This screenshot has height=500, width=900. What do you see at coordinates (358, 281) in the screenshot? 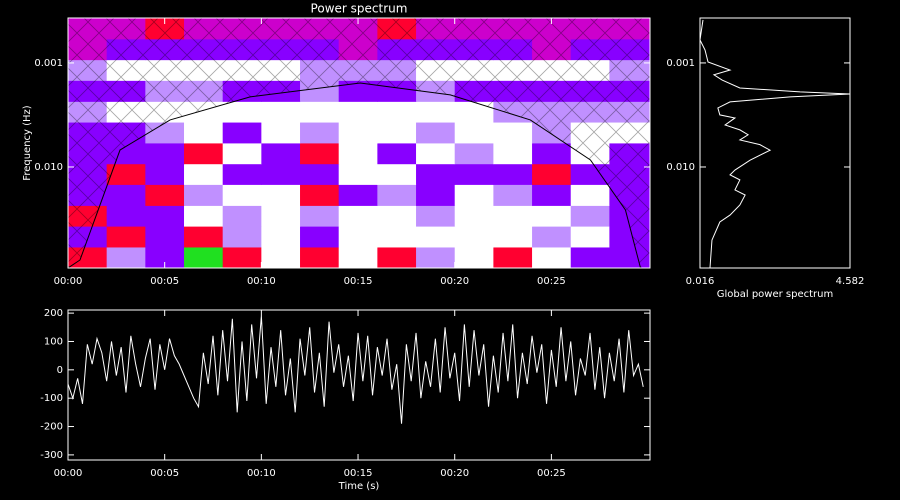
I see `x-tick-label: 00:15` at bounding box center [358, 281].